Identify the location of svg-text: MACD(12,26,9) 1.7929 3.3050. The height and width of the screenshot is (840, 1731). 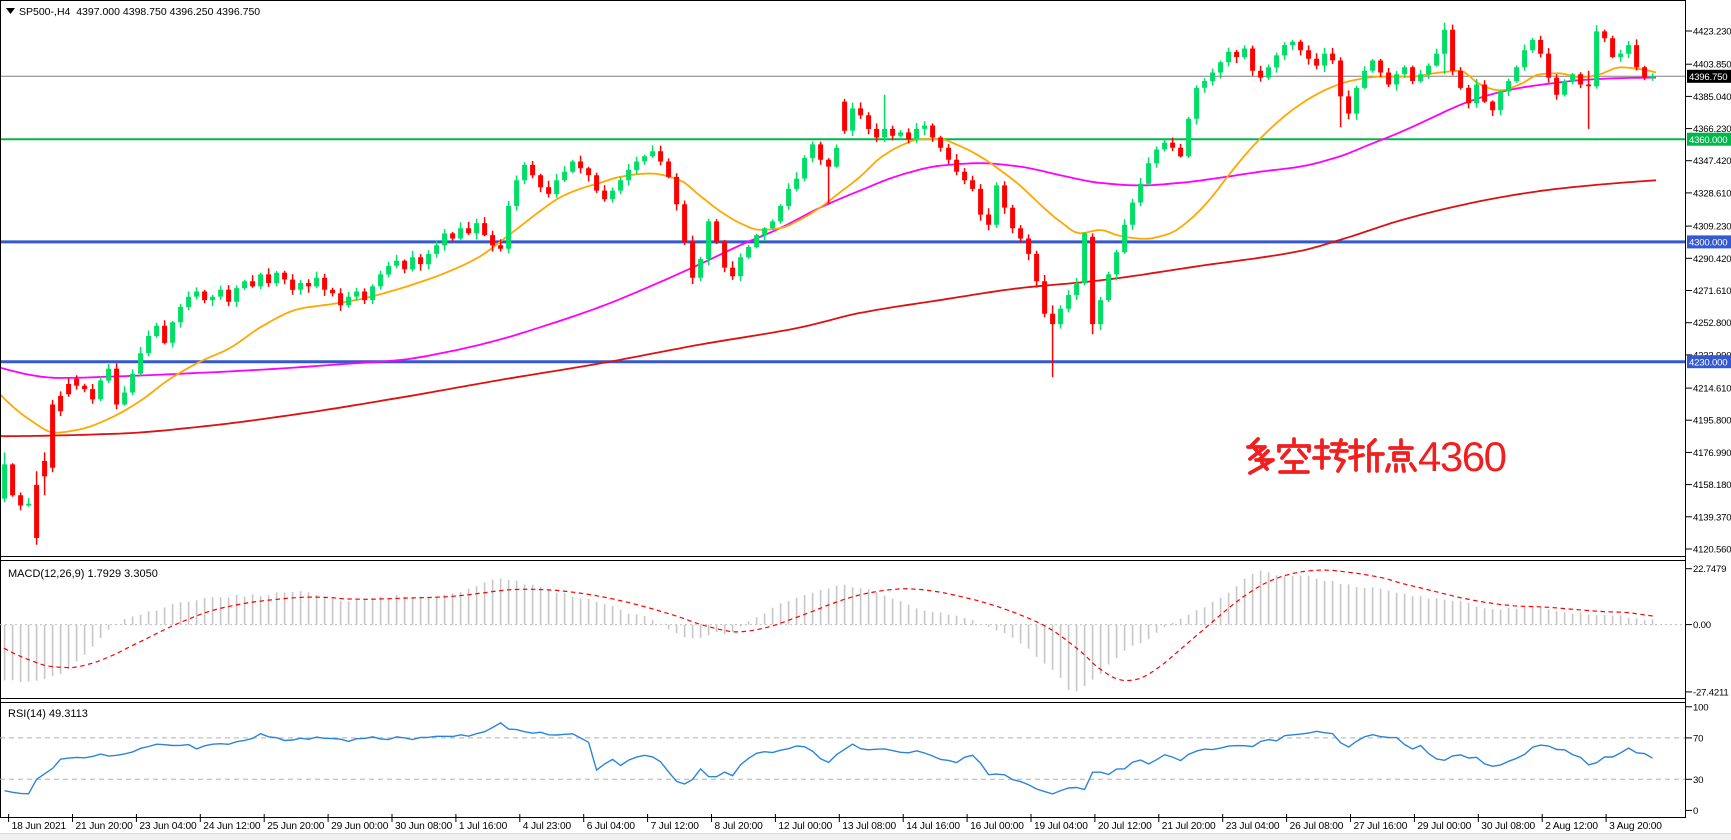
(83, 574).